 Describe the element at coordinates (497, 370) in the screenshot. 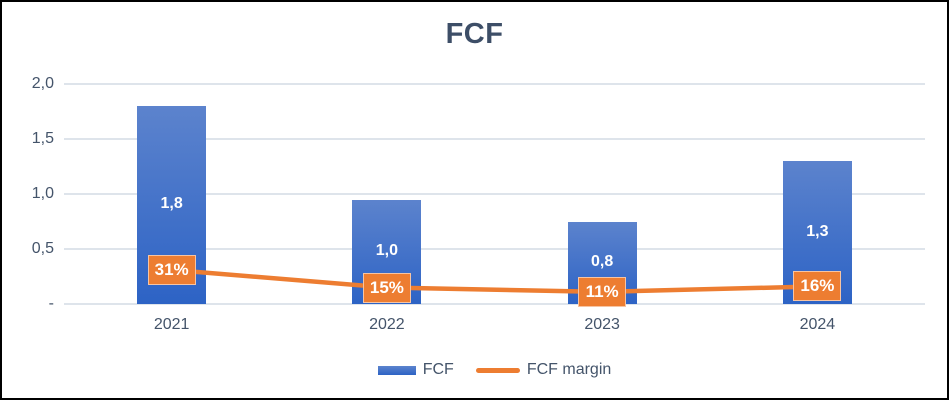

I see `fcf-margin-line-swatch-icon` at that location.